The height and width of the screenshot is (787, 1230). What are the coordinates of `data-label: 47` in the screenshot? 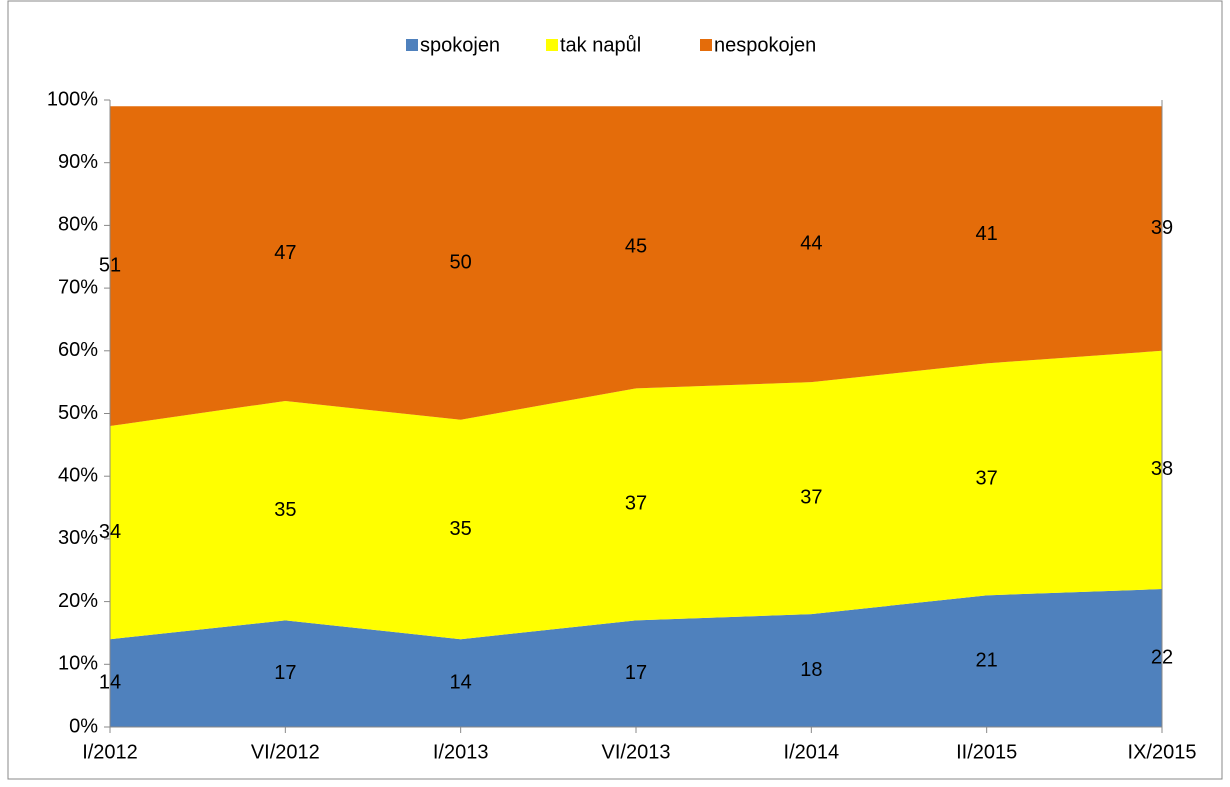 It's located at (285, 253).